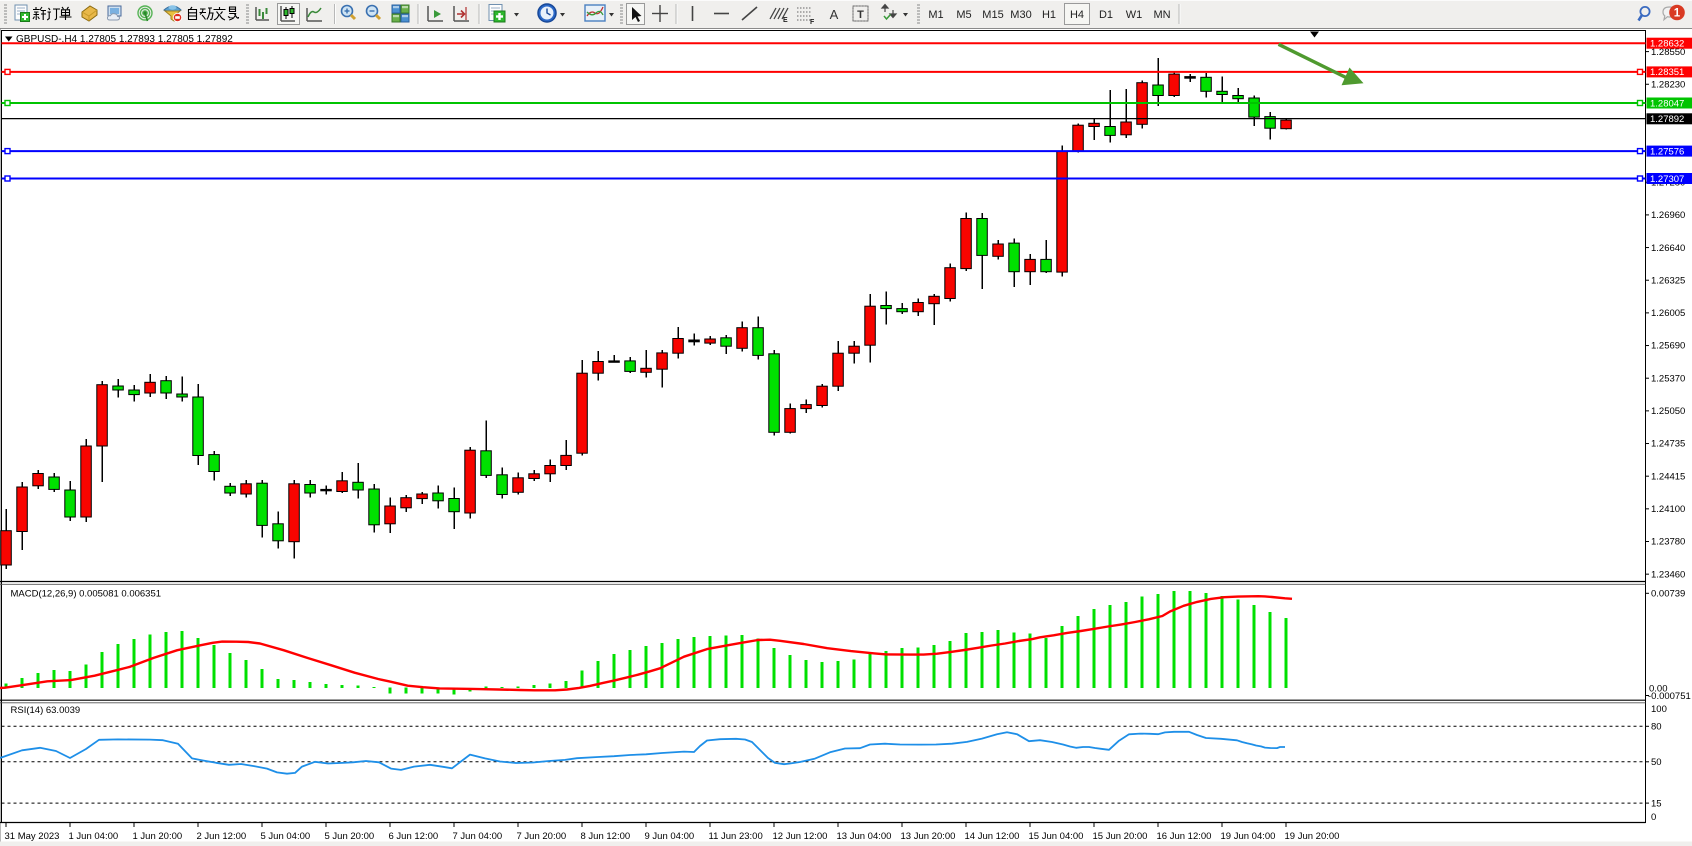 This screenshot has height=846, width=1692. I want to click on svg-text: 1 Jun 04:00, so click(94, 836).